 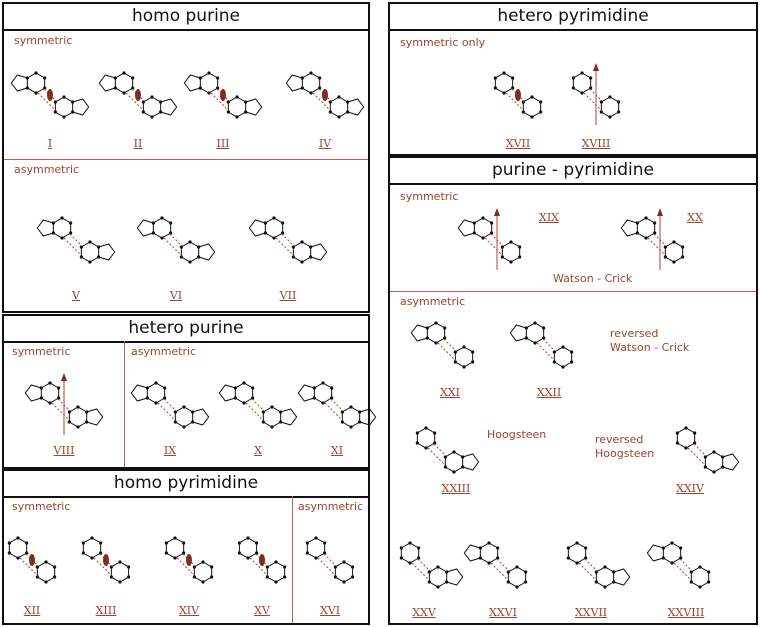 What do you see at coordinates (50, 143) in the screenshot?
I see `label-I: I` at bounding box center [50, 143].